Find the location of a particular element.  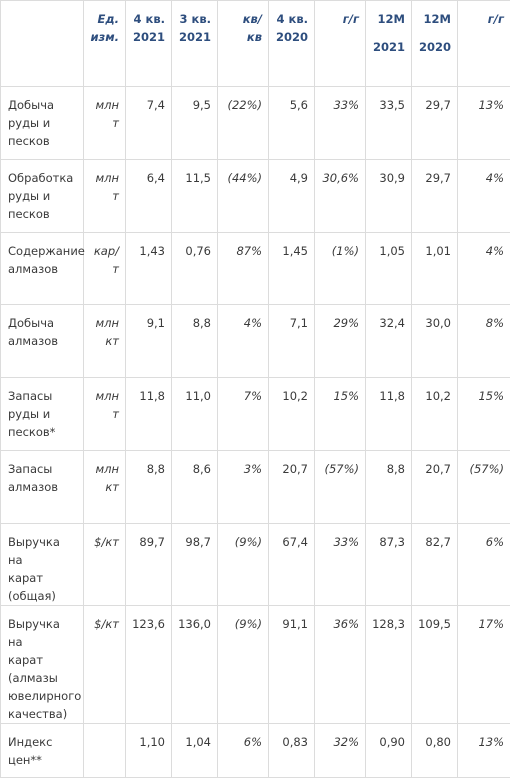

cell-q3-2021: 8,8 is located at coordinates (195, 341).